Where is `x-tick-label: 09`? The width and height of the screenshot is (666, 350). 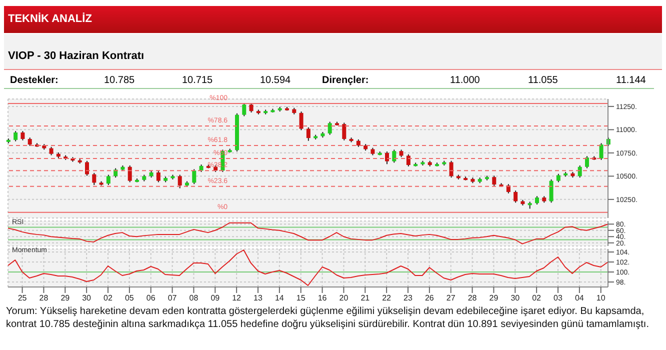
x-tick-label: 09 is located at coordinates (215, 298).